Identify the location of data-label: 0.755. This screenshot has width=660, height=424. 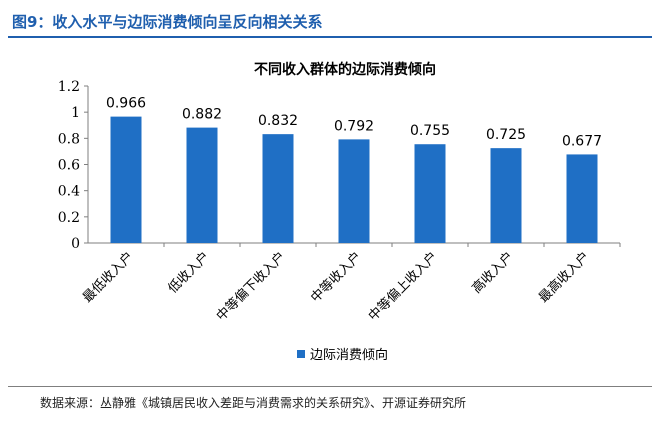
(430, 131).